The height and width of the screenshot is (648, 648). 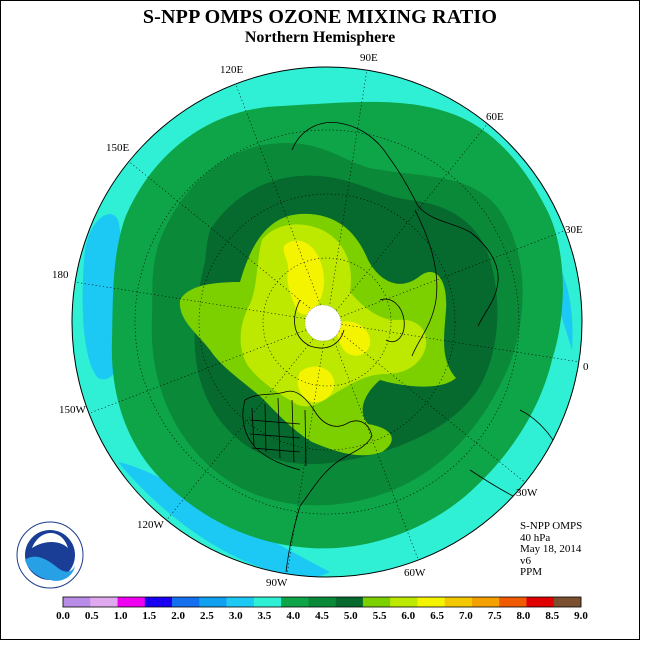 What do you see at coordinates (50, 555) in the screenshot?
I see `noaa-logo: NOAA` at bounding box center [50, 555].